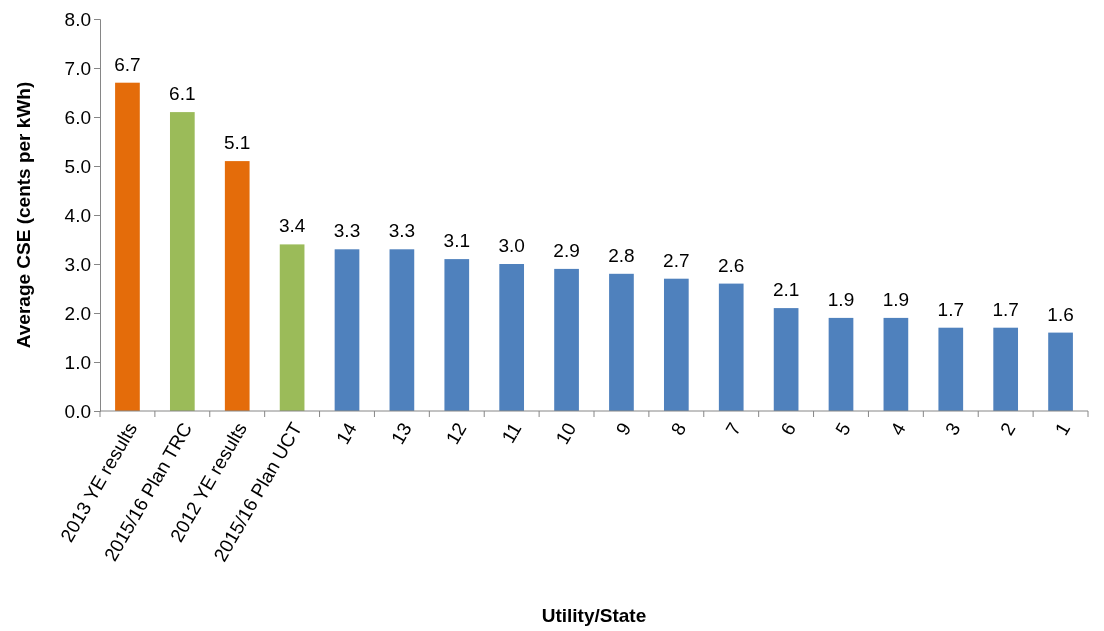 The width and height of the screenshot is (1104, 631). I want to click on data-label: 3.1, so click(456, 241).